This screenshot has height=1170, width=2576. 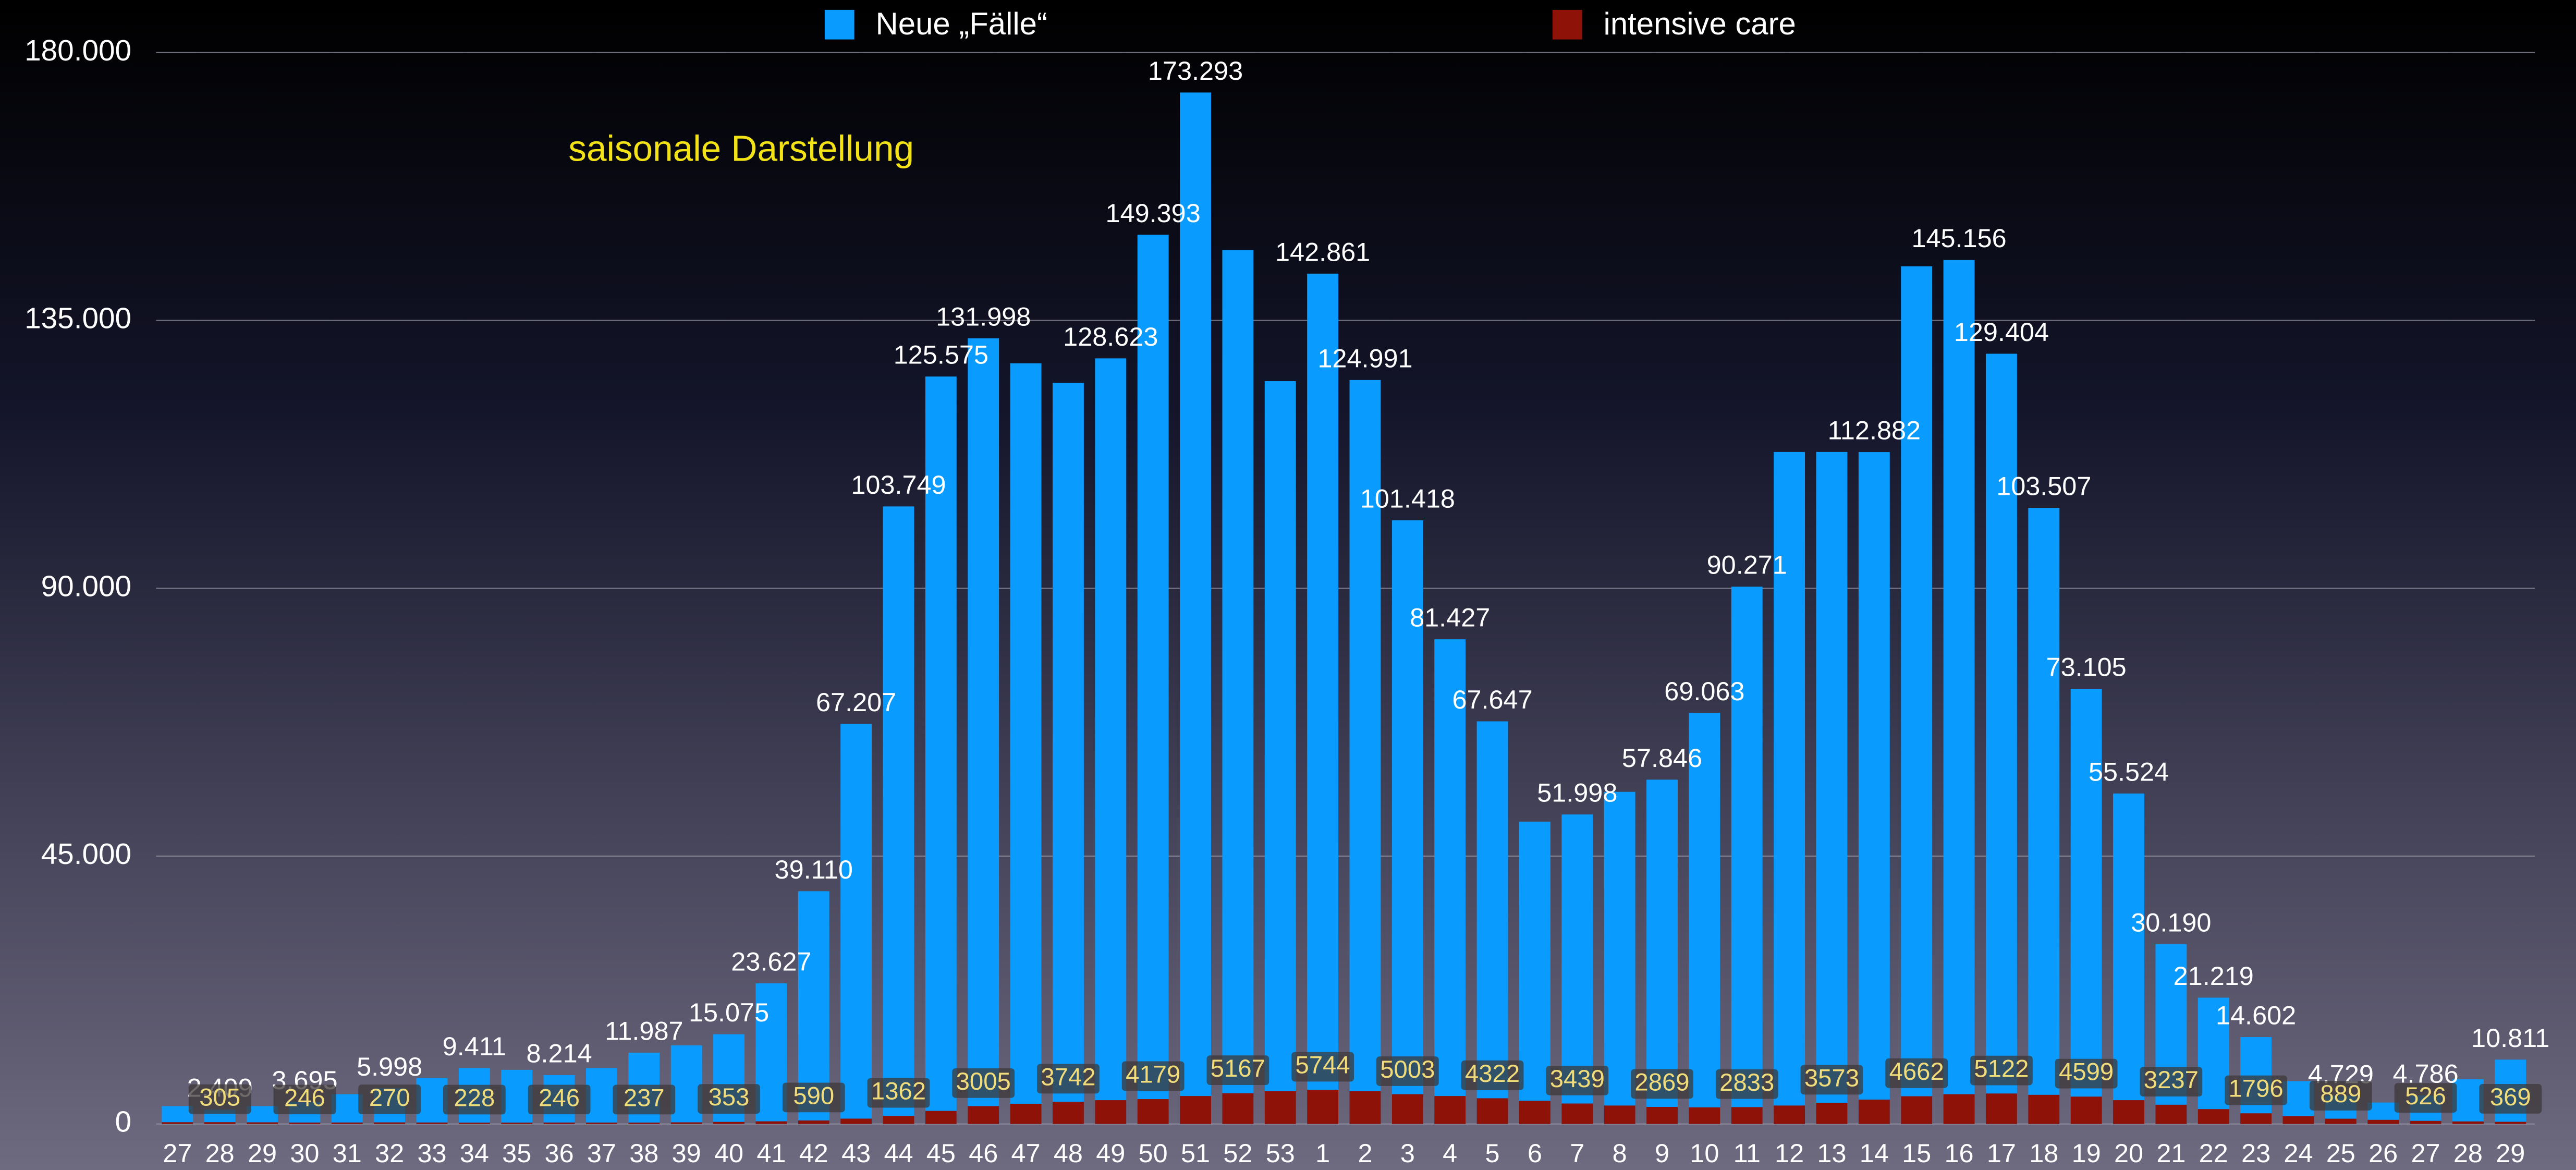 I want to click on data-label: 30.190, so click(x=2171, y=922).